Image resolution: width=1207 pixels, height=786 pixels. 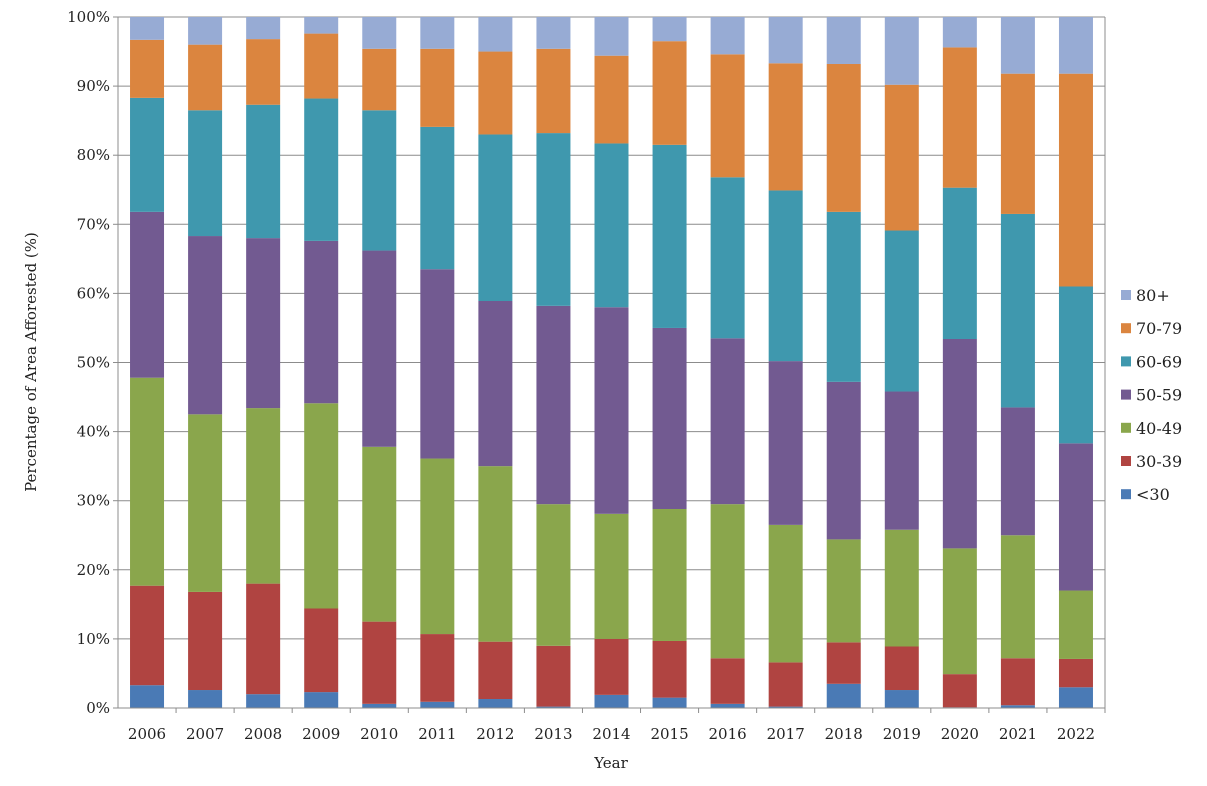 I want to click on bar-2008-<30, so click(x=263, y=701).